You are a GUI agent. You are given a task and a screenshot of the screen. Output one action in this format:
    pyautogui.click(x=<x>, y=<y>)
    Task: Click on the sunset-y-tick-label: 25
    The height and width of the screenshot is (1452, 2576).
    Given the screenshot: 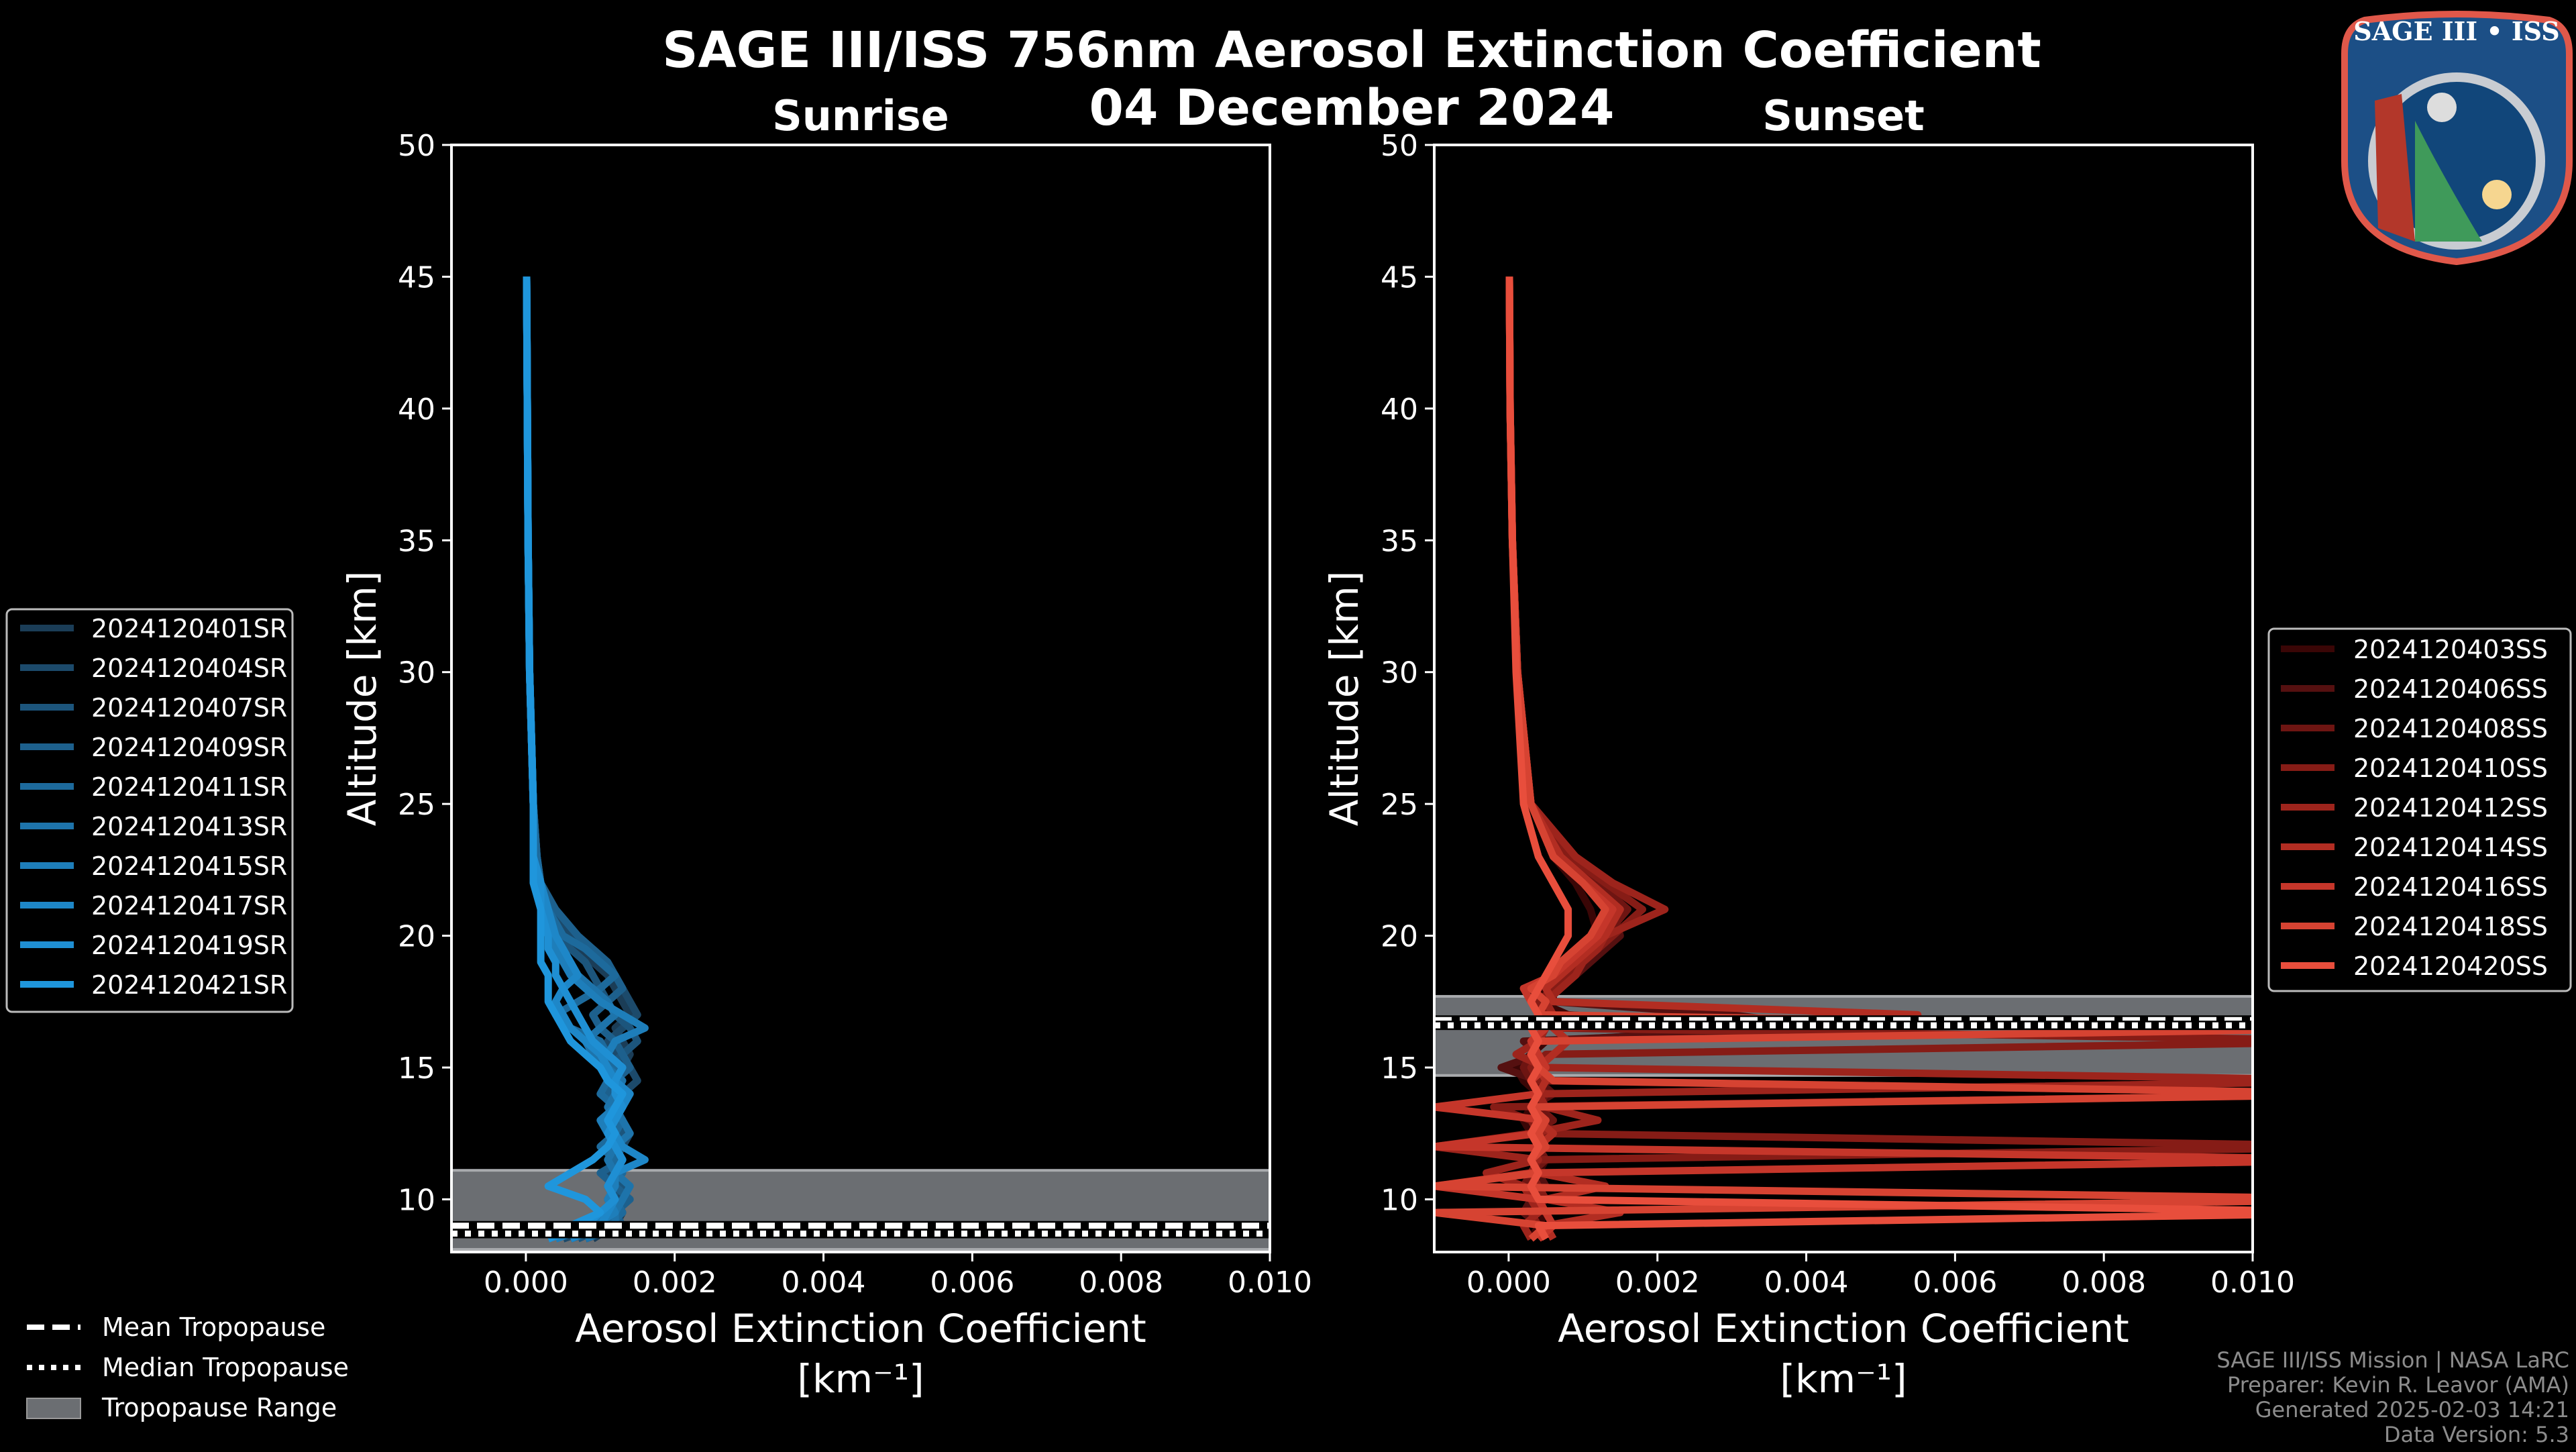 What is the action you would take?
    pyautogui.click(x=1399, y=805)
    